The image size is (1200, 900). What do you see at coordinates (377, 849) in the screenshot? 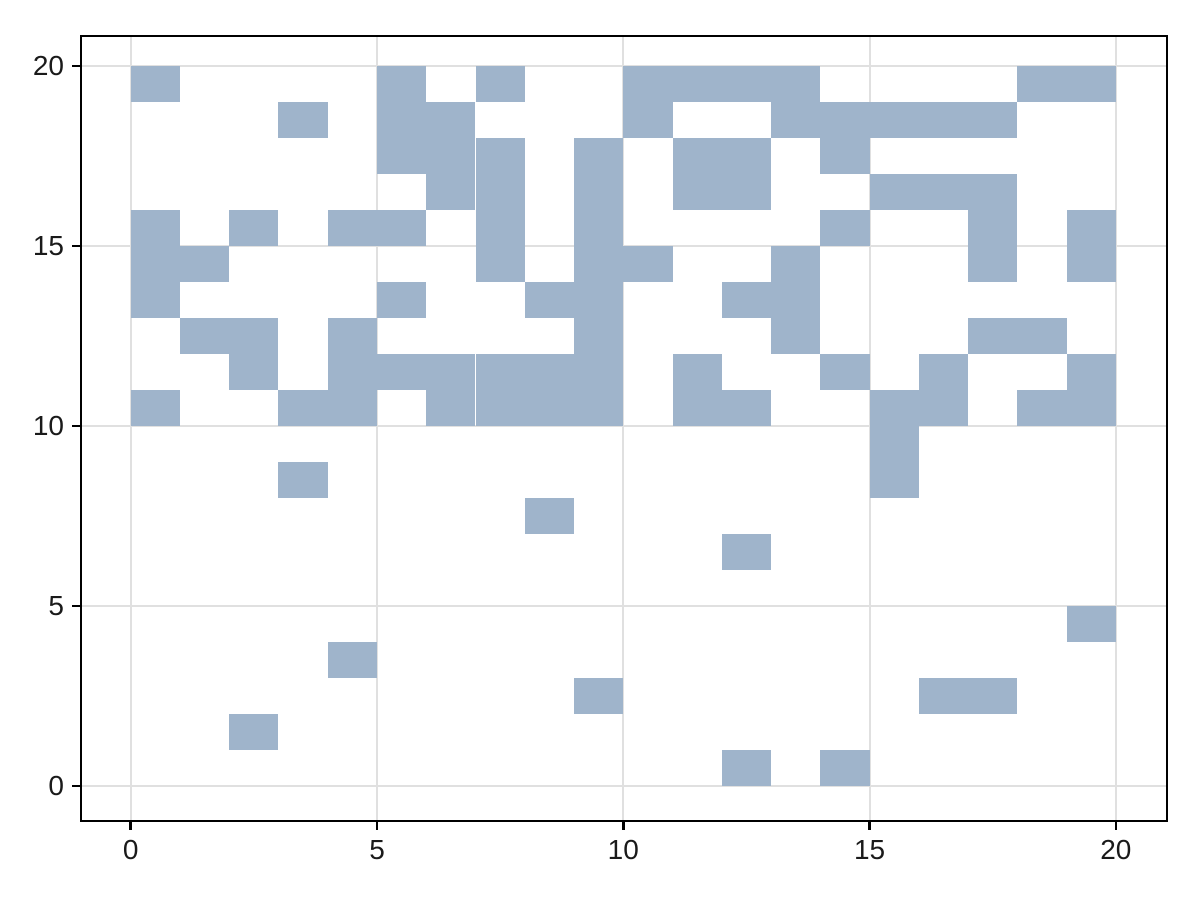
I see `x-tick-label: 5` at bounding box center [377, 849].